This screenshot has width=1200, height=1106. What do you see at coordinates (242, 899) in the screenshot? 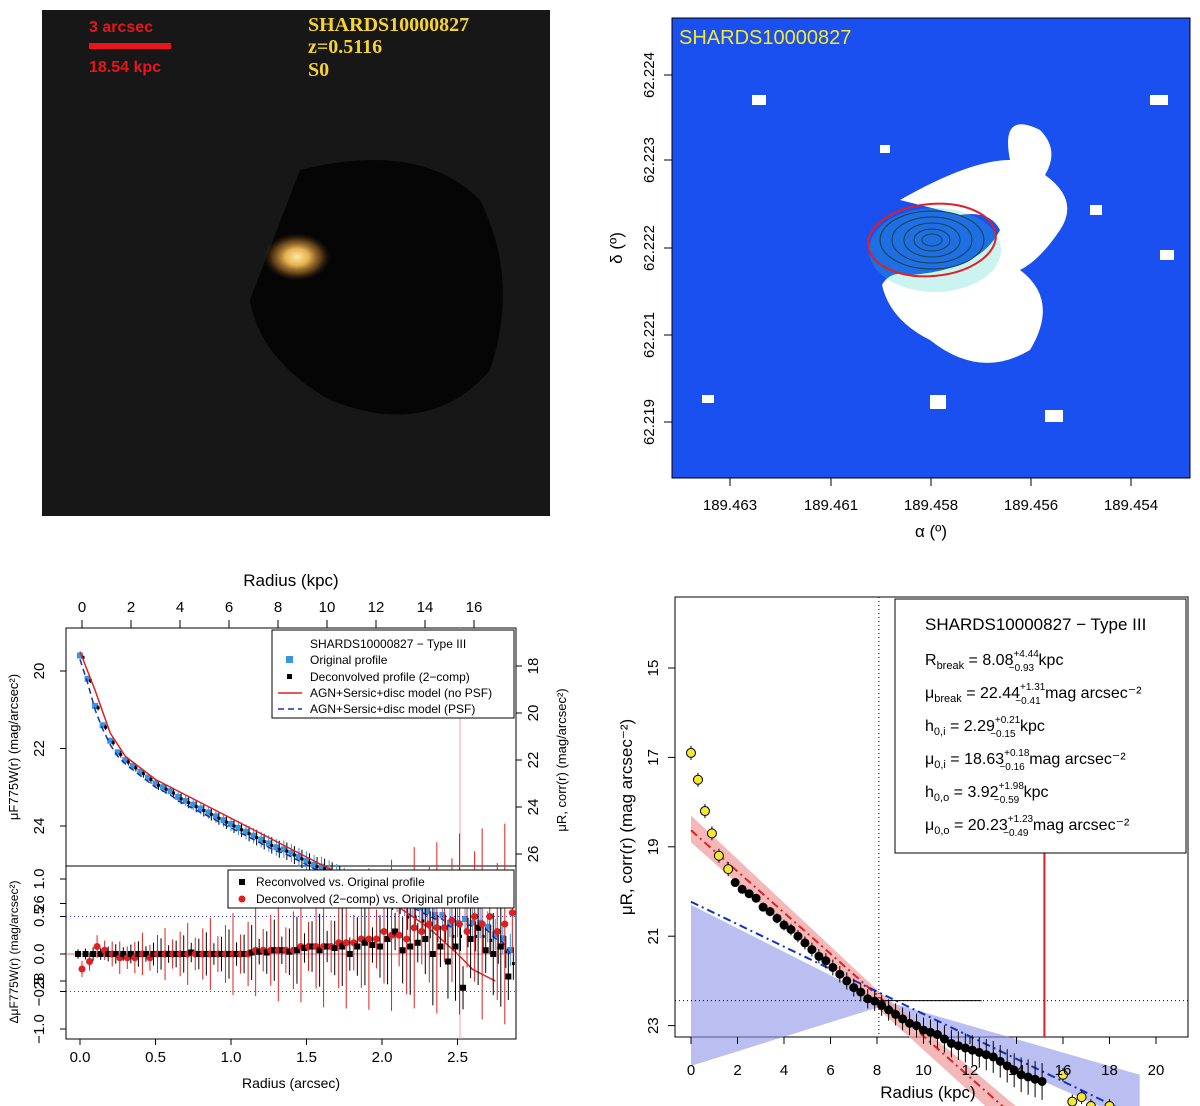
I see `resid-legend-red-marker` at bounding box center [242, 899].